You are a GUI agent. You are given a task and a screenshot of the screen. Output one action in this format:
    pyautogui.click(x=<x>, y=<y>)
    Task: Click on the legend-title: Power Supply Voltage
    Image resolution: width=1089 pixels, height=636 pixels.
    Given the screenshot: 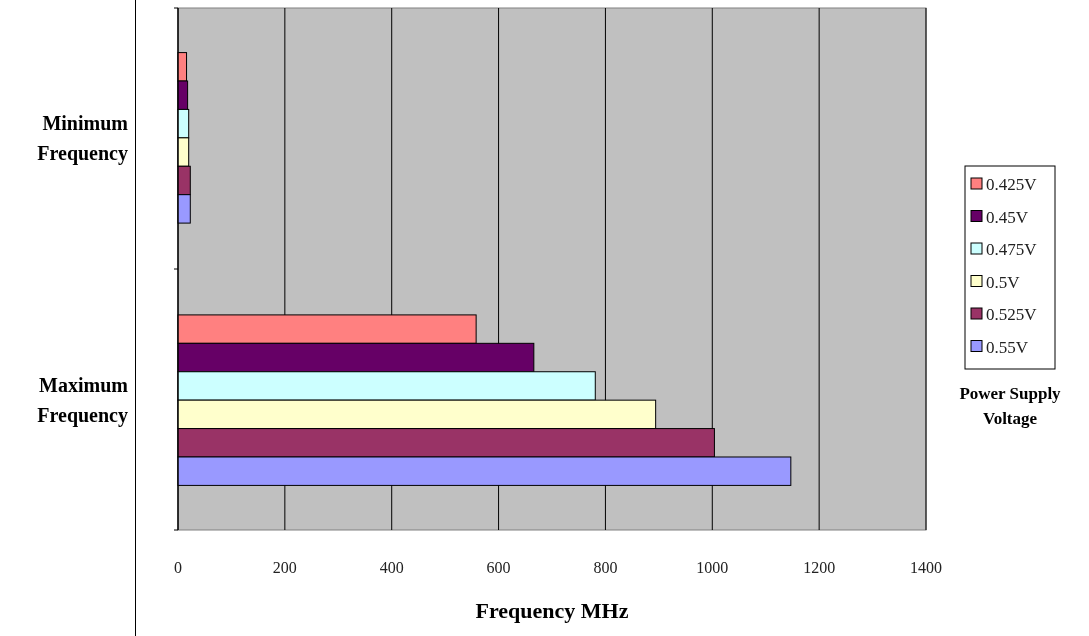 What is the action you would take?
    pyautogui.click(x=1010, y=406)
    